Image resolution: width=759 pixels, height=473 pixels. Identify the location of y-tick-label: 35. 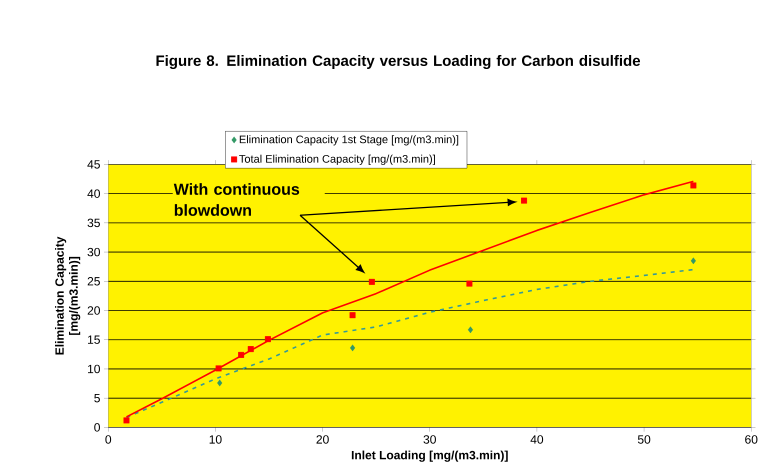
(94, 223).